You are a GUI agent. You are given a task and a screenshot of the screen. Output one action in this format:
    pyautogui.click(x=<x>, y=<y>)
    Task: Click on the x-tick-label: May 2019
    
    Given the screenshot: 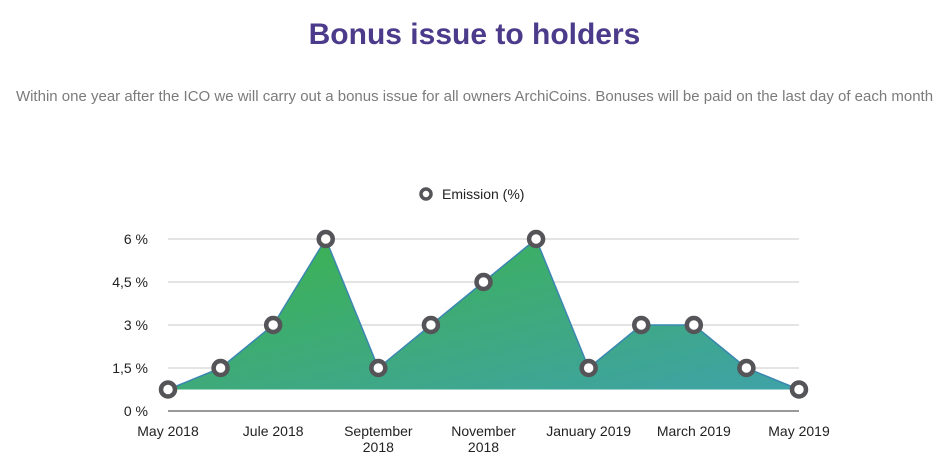 What is the action you would take?
    pyautogui.click(x=799, y=431)
    